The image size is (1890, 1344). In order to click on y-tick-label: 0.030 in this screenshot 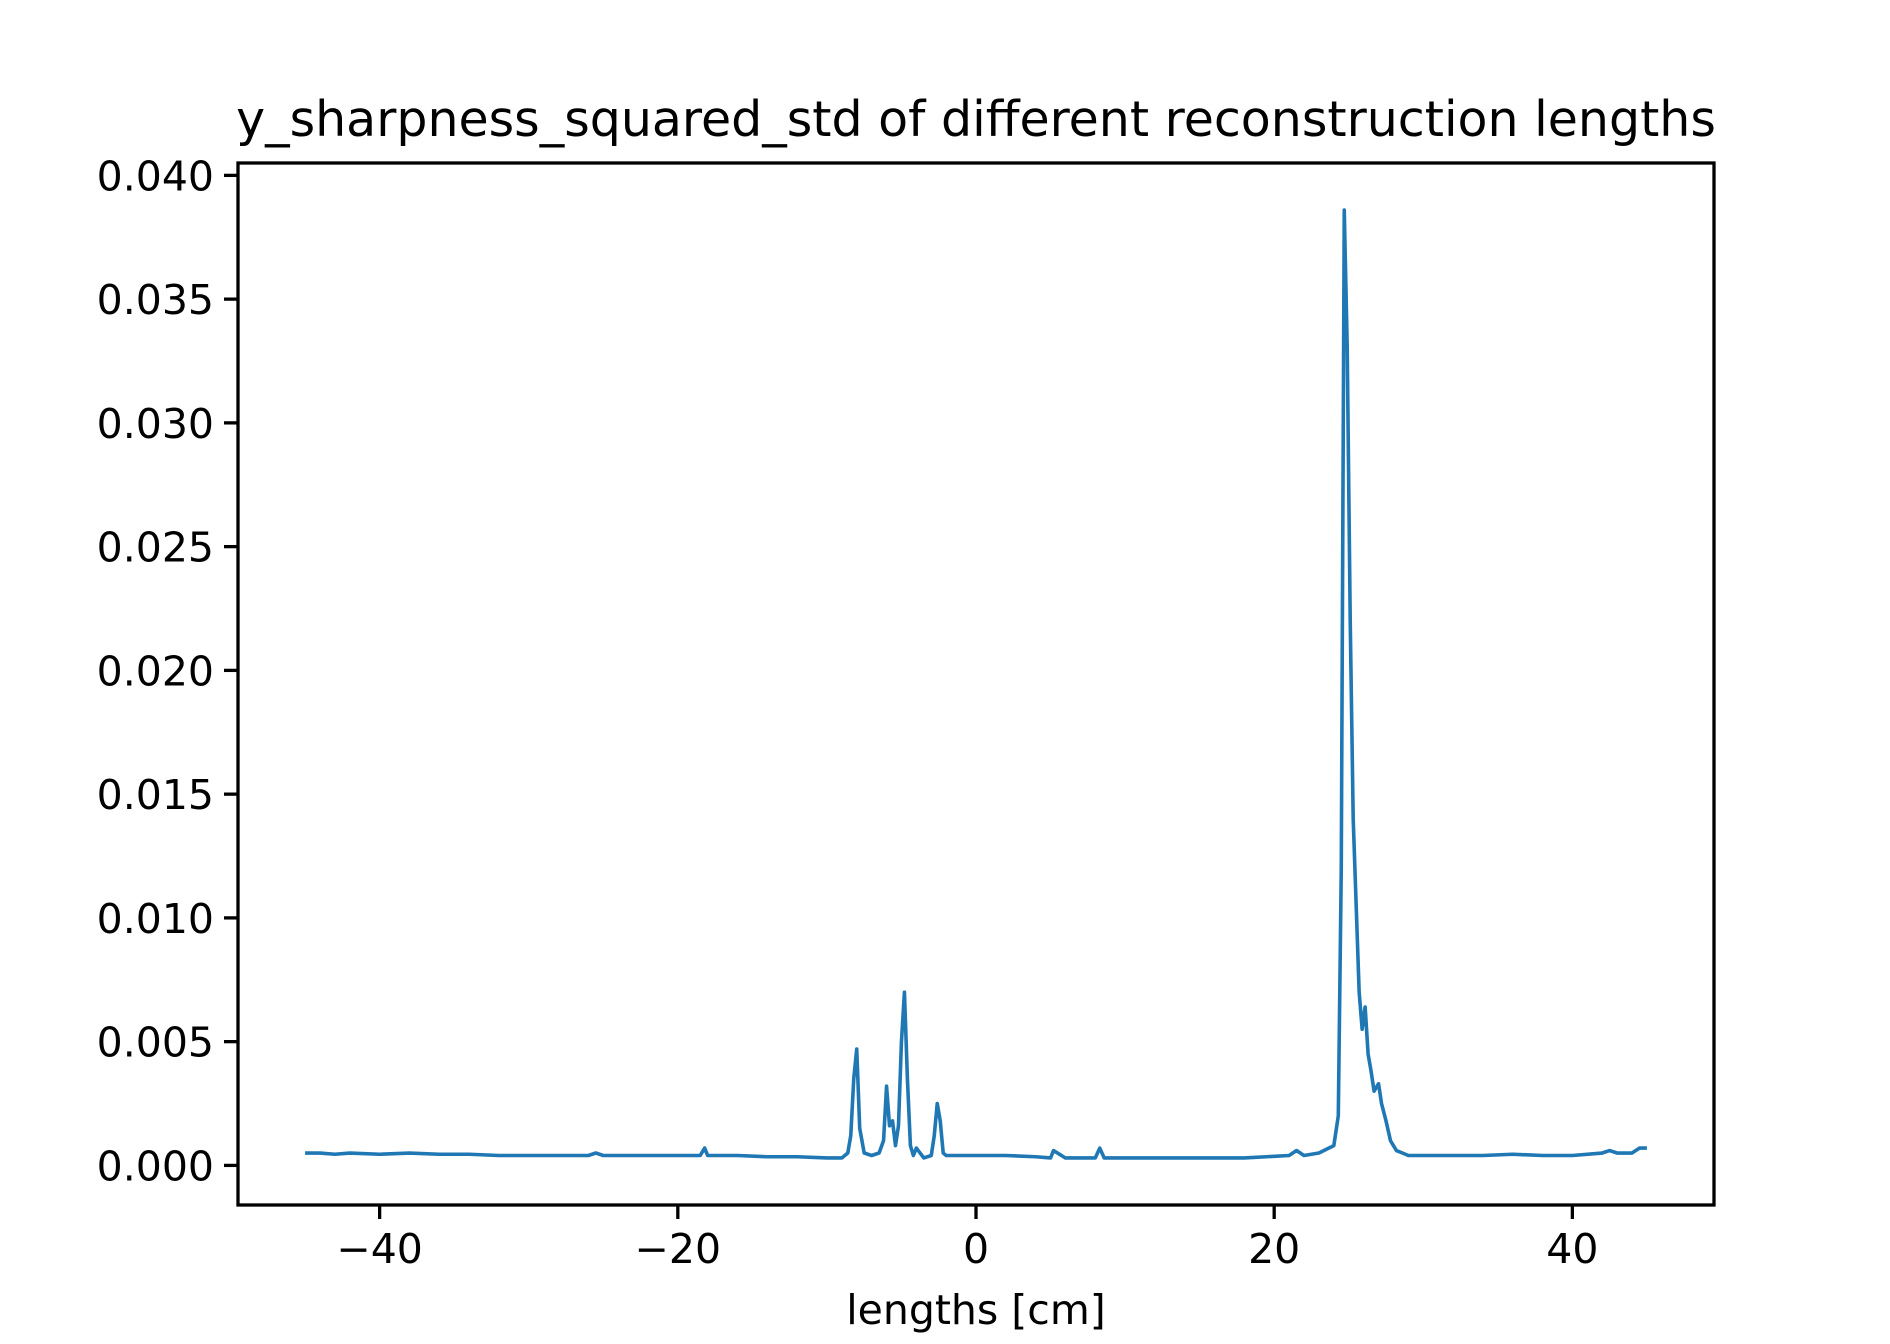, I will do `click(155, 424)`.